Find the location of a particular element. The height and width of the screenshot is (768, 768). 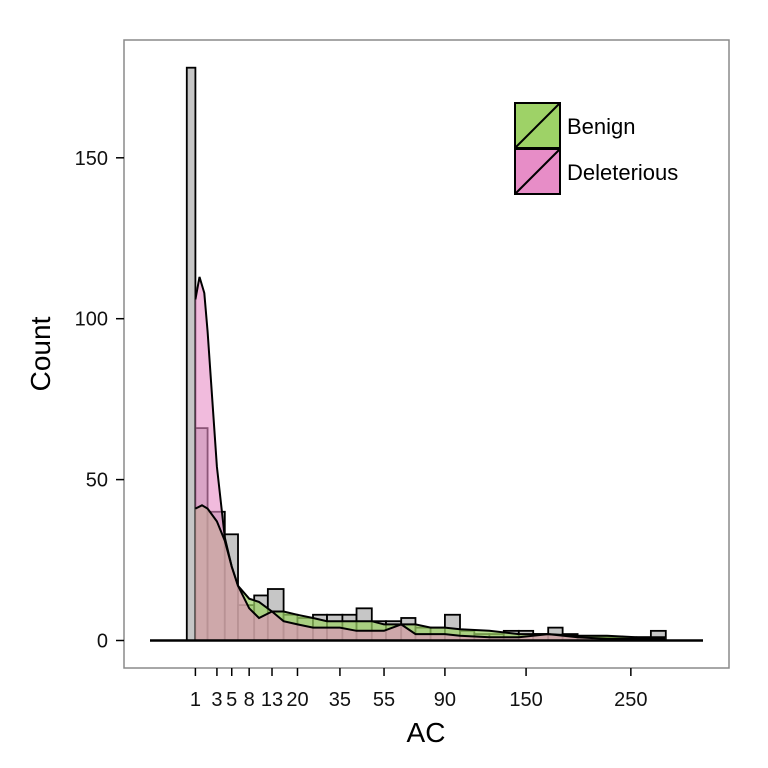

x-tick-label: 13 is located at coordinates (272, 700).